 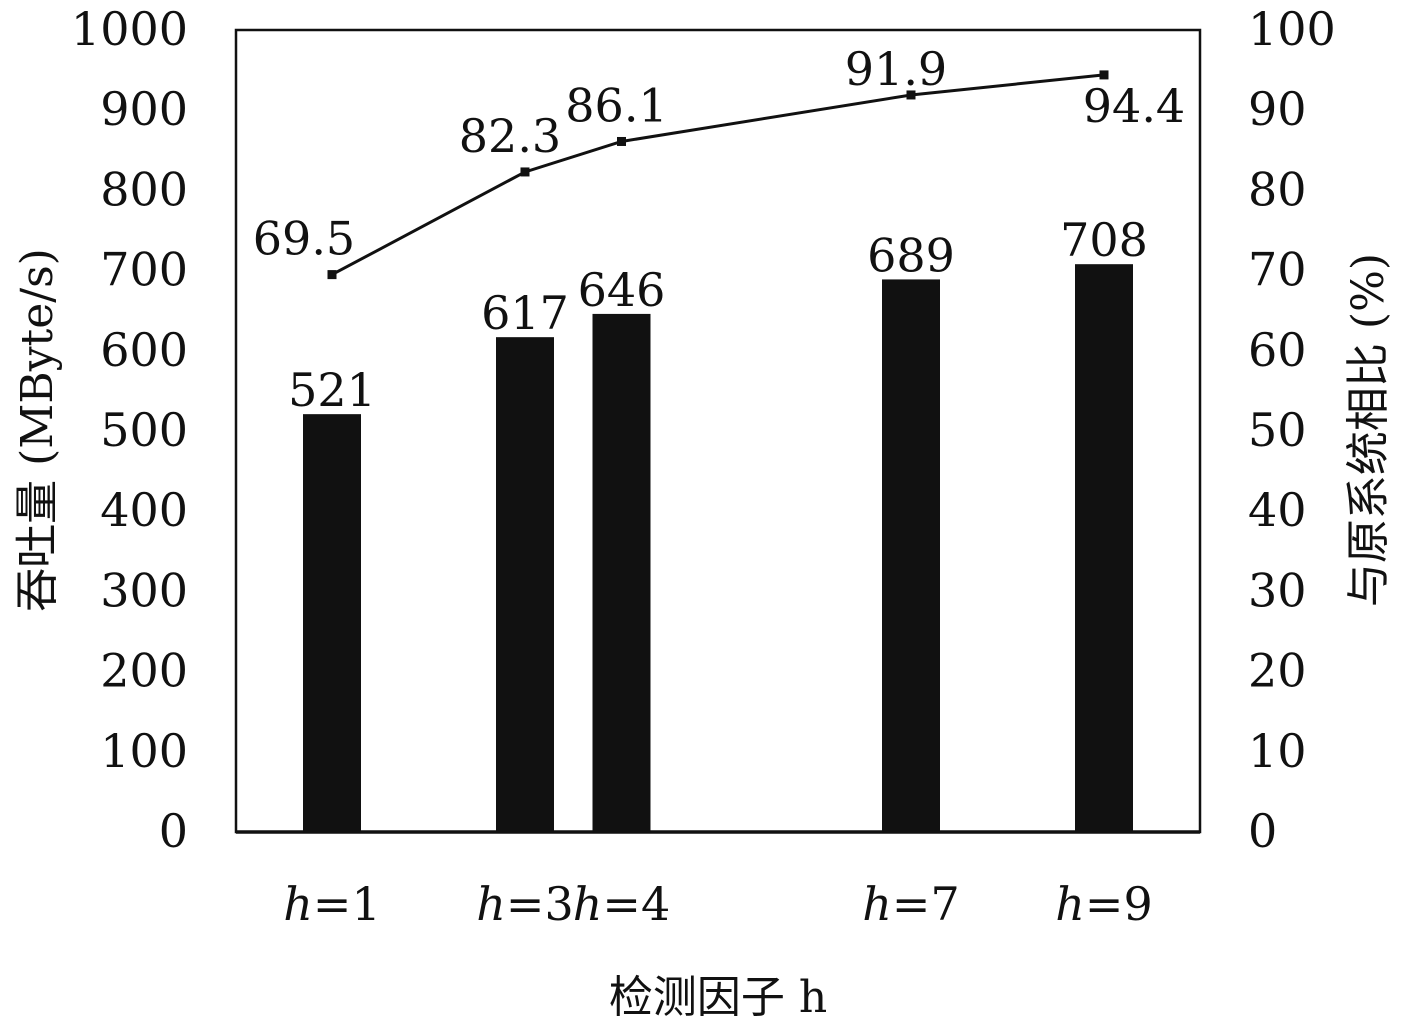 I want to click on x-axis-ticks: h=1 h=3 h=4 h=7 h=9, so click(x=717, y=904).